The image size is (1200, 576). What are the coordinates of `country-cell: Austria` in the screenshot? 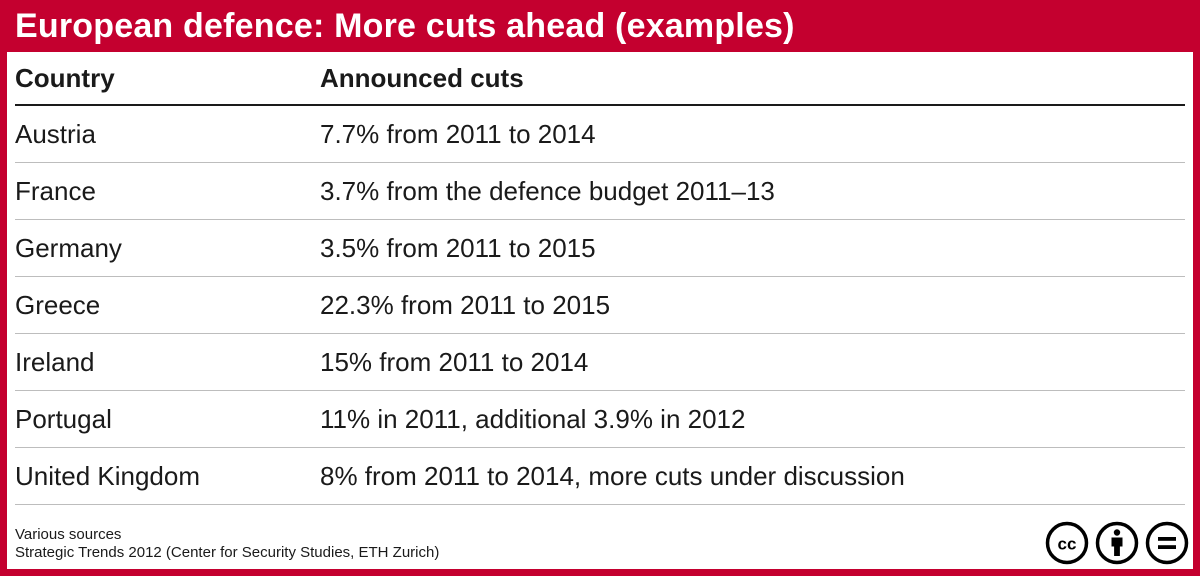 It's located at (55, 133).